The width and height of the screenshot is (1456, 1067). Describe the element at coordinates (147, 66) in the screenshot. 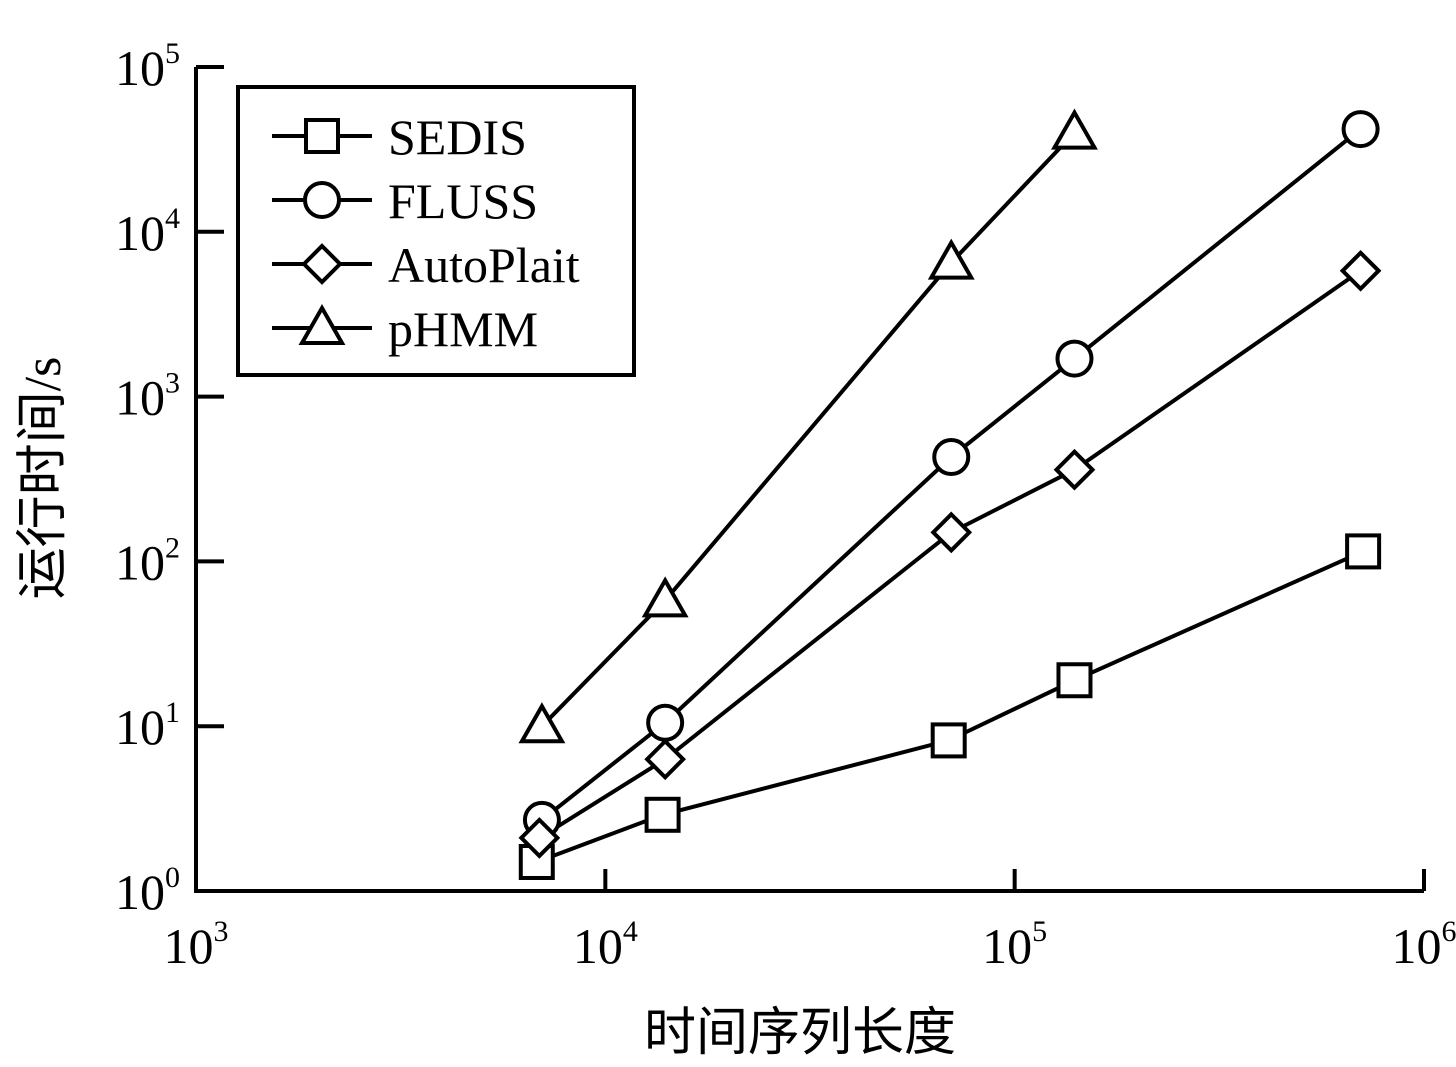

I see `y-tick-label: 10⁵` at that location.